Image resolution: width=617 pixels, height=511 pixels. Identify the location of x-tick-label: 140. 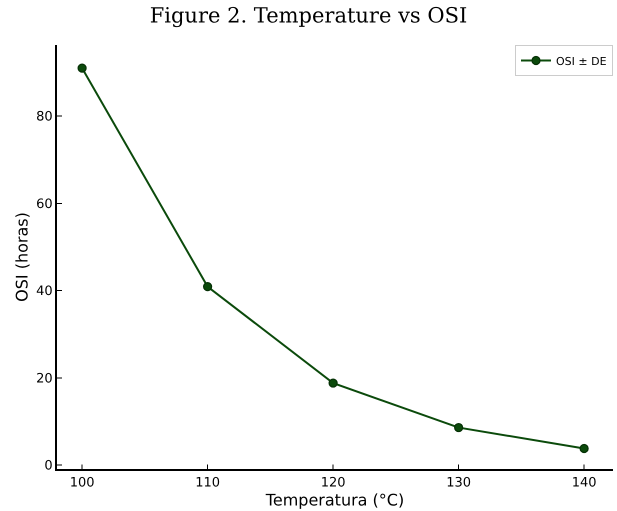
(584, 482).